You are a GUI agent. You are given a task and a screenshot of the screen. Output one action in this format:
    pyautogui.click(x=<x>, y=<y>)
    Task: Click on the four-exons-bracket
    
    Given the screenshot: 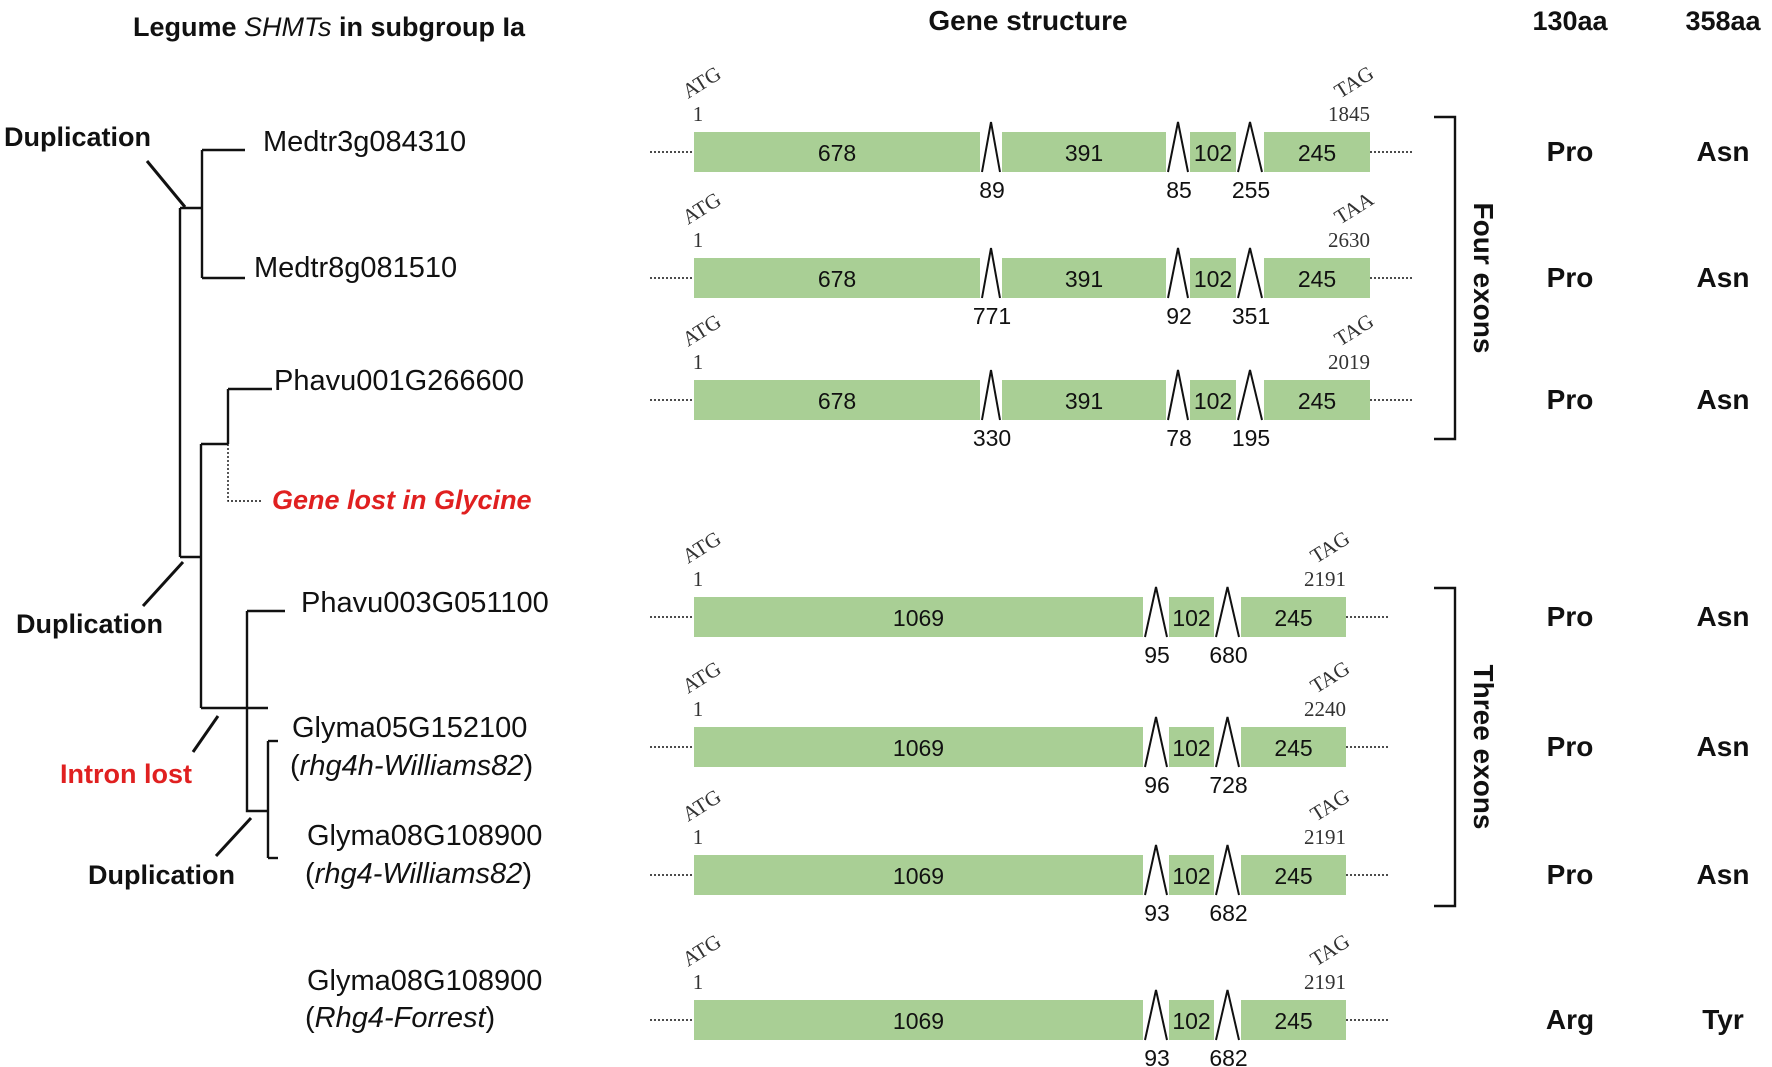 What is the action you would take?
    pyautogui.click(x=1445, y=278)
    